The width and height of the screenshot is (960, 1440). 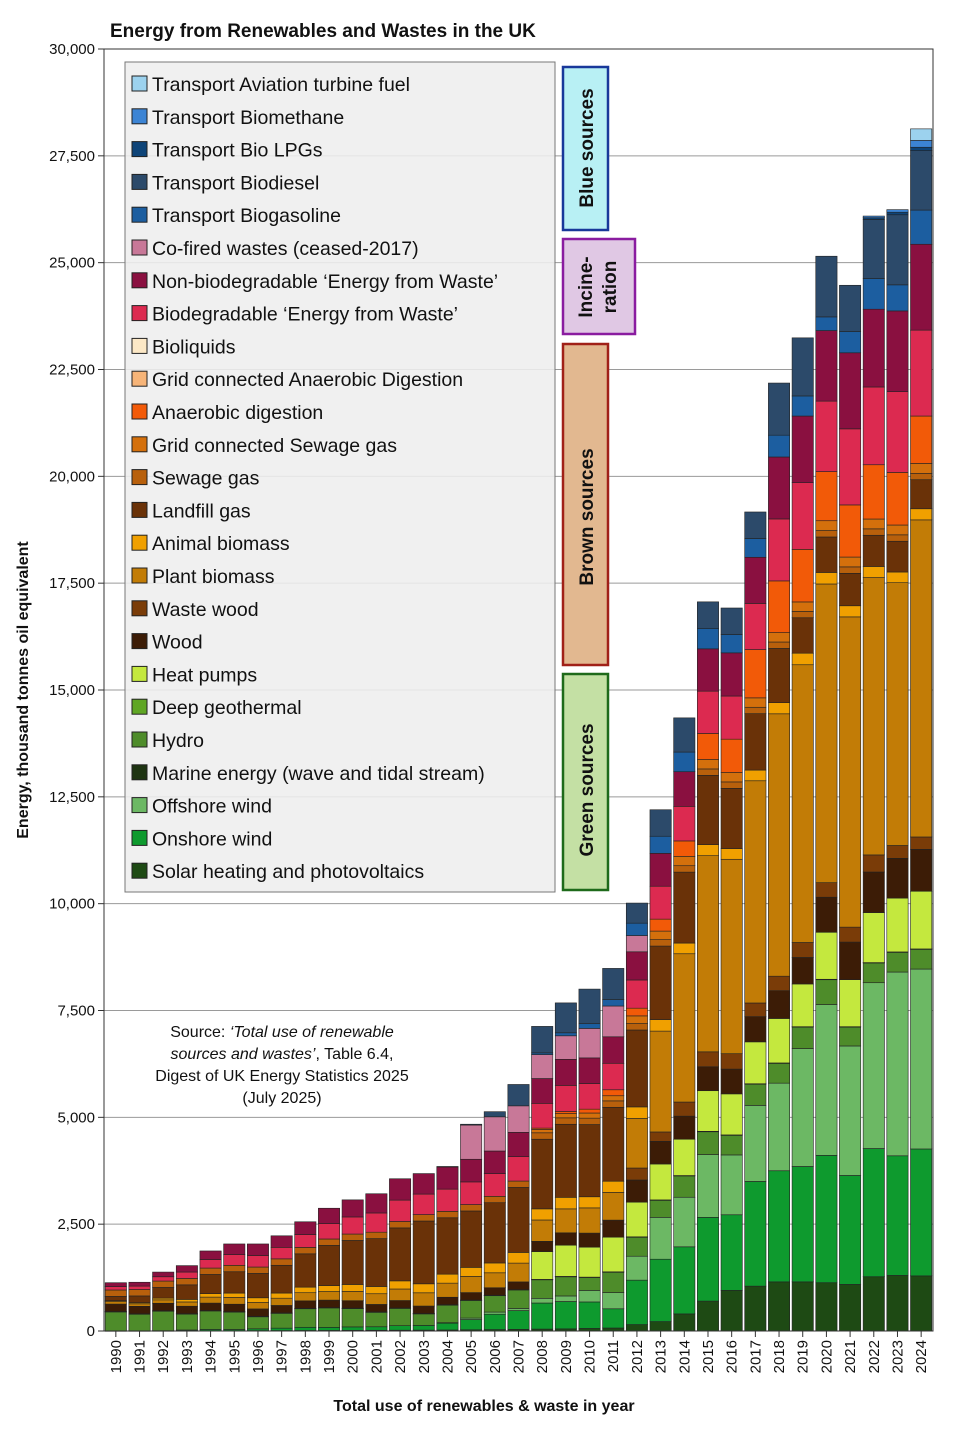 What do you see at coordinates (204, 675) in the screenshot?
I see `legend-label: Heat pumps` at bounding box center [204, 675].